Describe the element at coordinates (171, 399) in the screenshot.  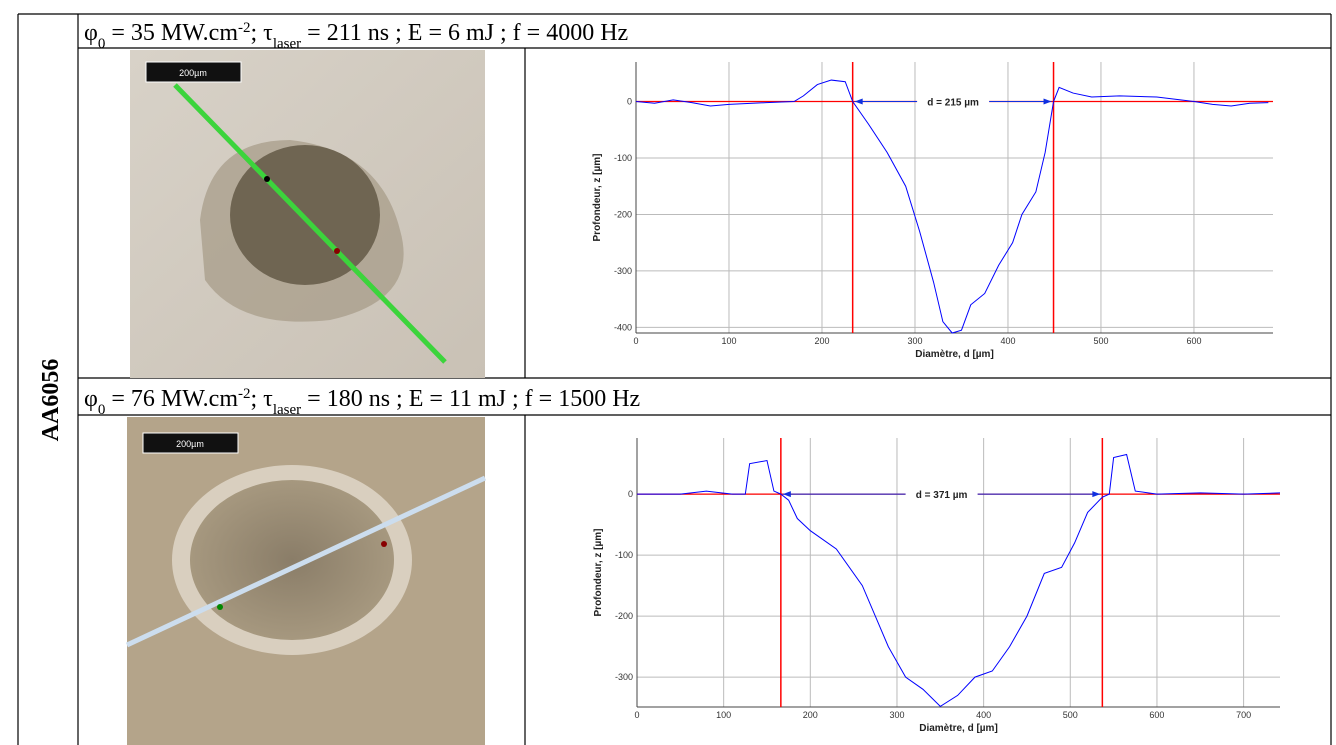
I see `header-part: = 76 MW.cm` at that location.